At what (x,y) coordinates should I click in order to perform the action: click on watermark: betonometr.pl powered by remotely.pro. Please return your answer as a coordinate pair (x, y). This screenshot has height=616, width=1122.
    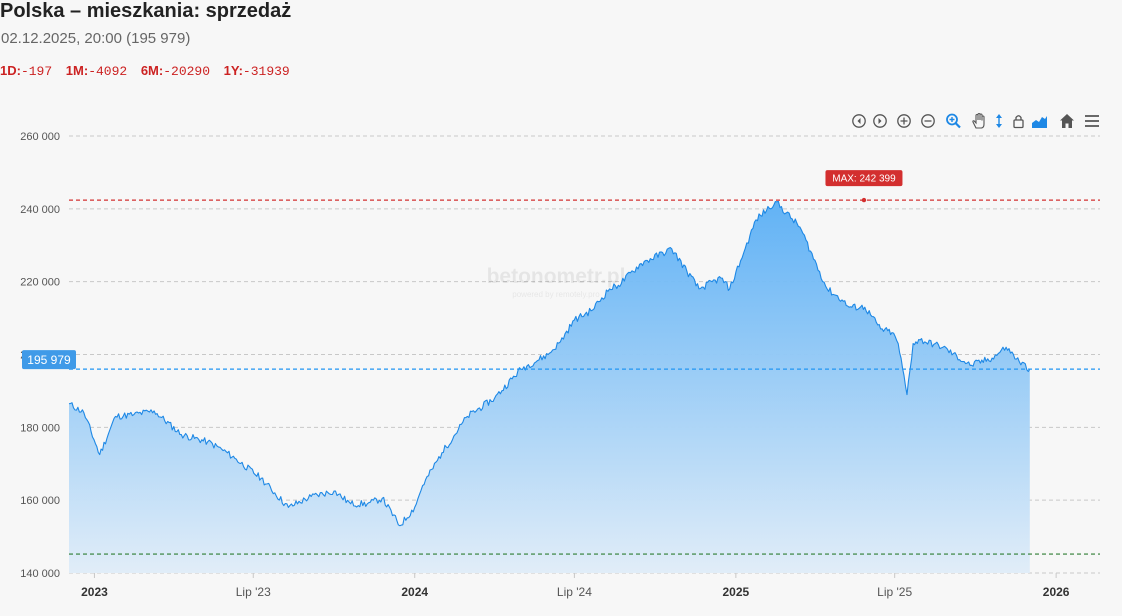
    Looking at the image, I should click on (556, 282).